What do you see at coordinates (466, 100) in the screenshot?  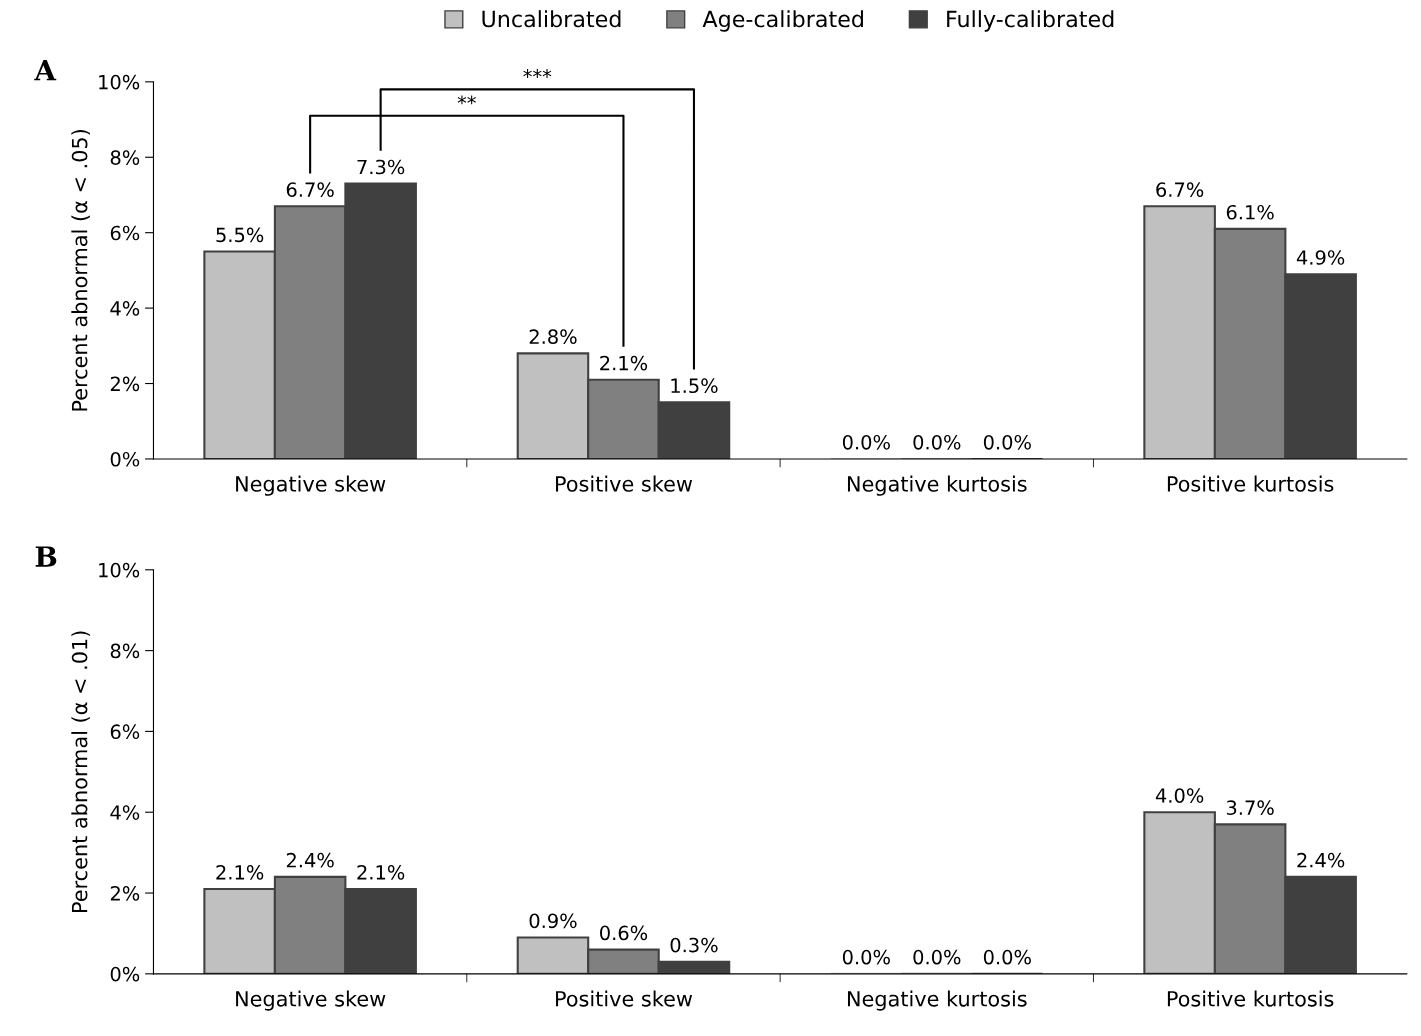 I see `annotation: **` at bounding box center [466, 100].